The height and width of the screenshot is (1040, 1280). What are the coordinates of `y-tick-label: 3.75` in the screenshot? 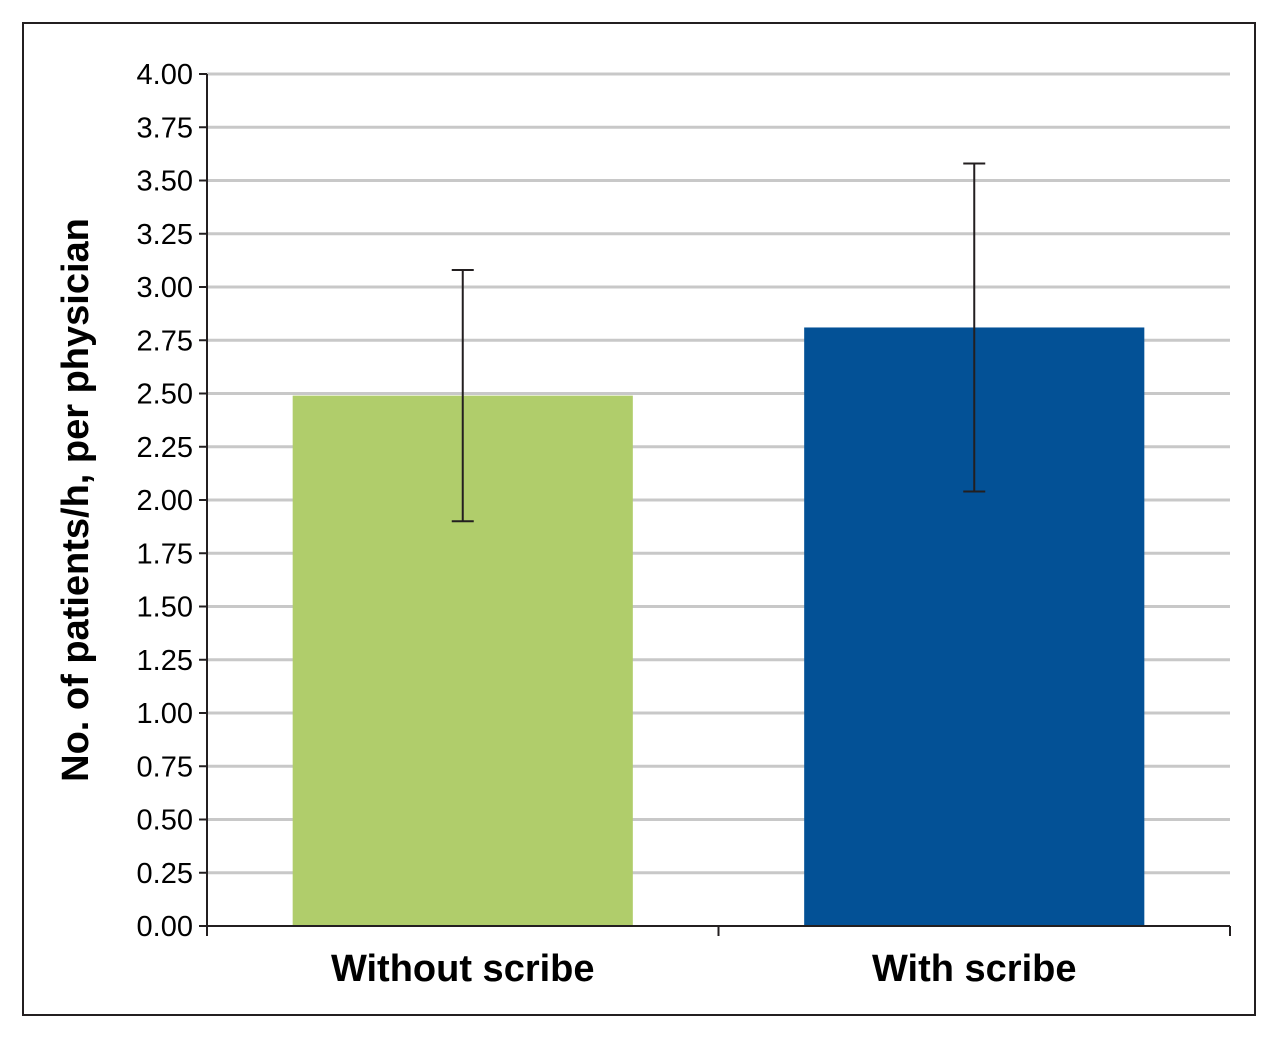 It's located at (165, 128).